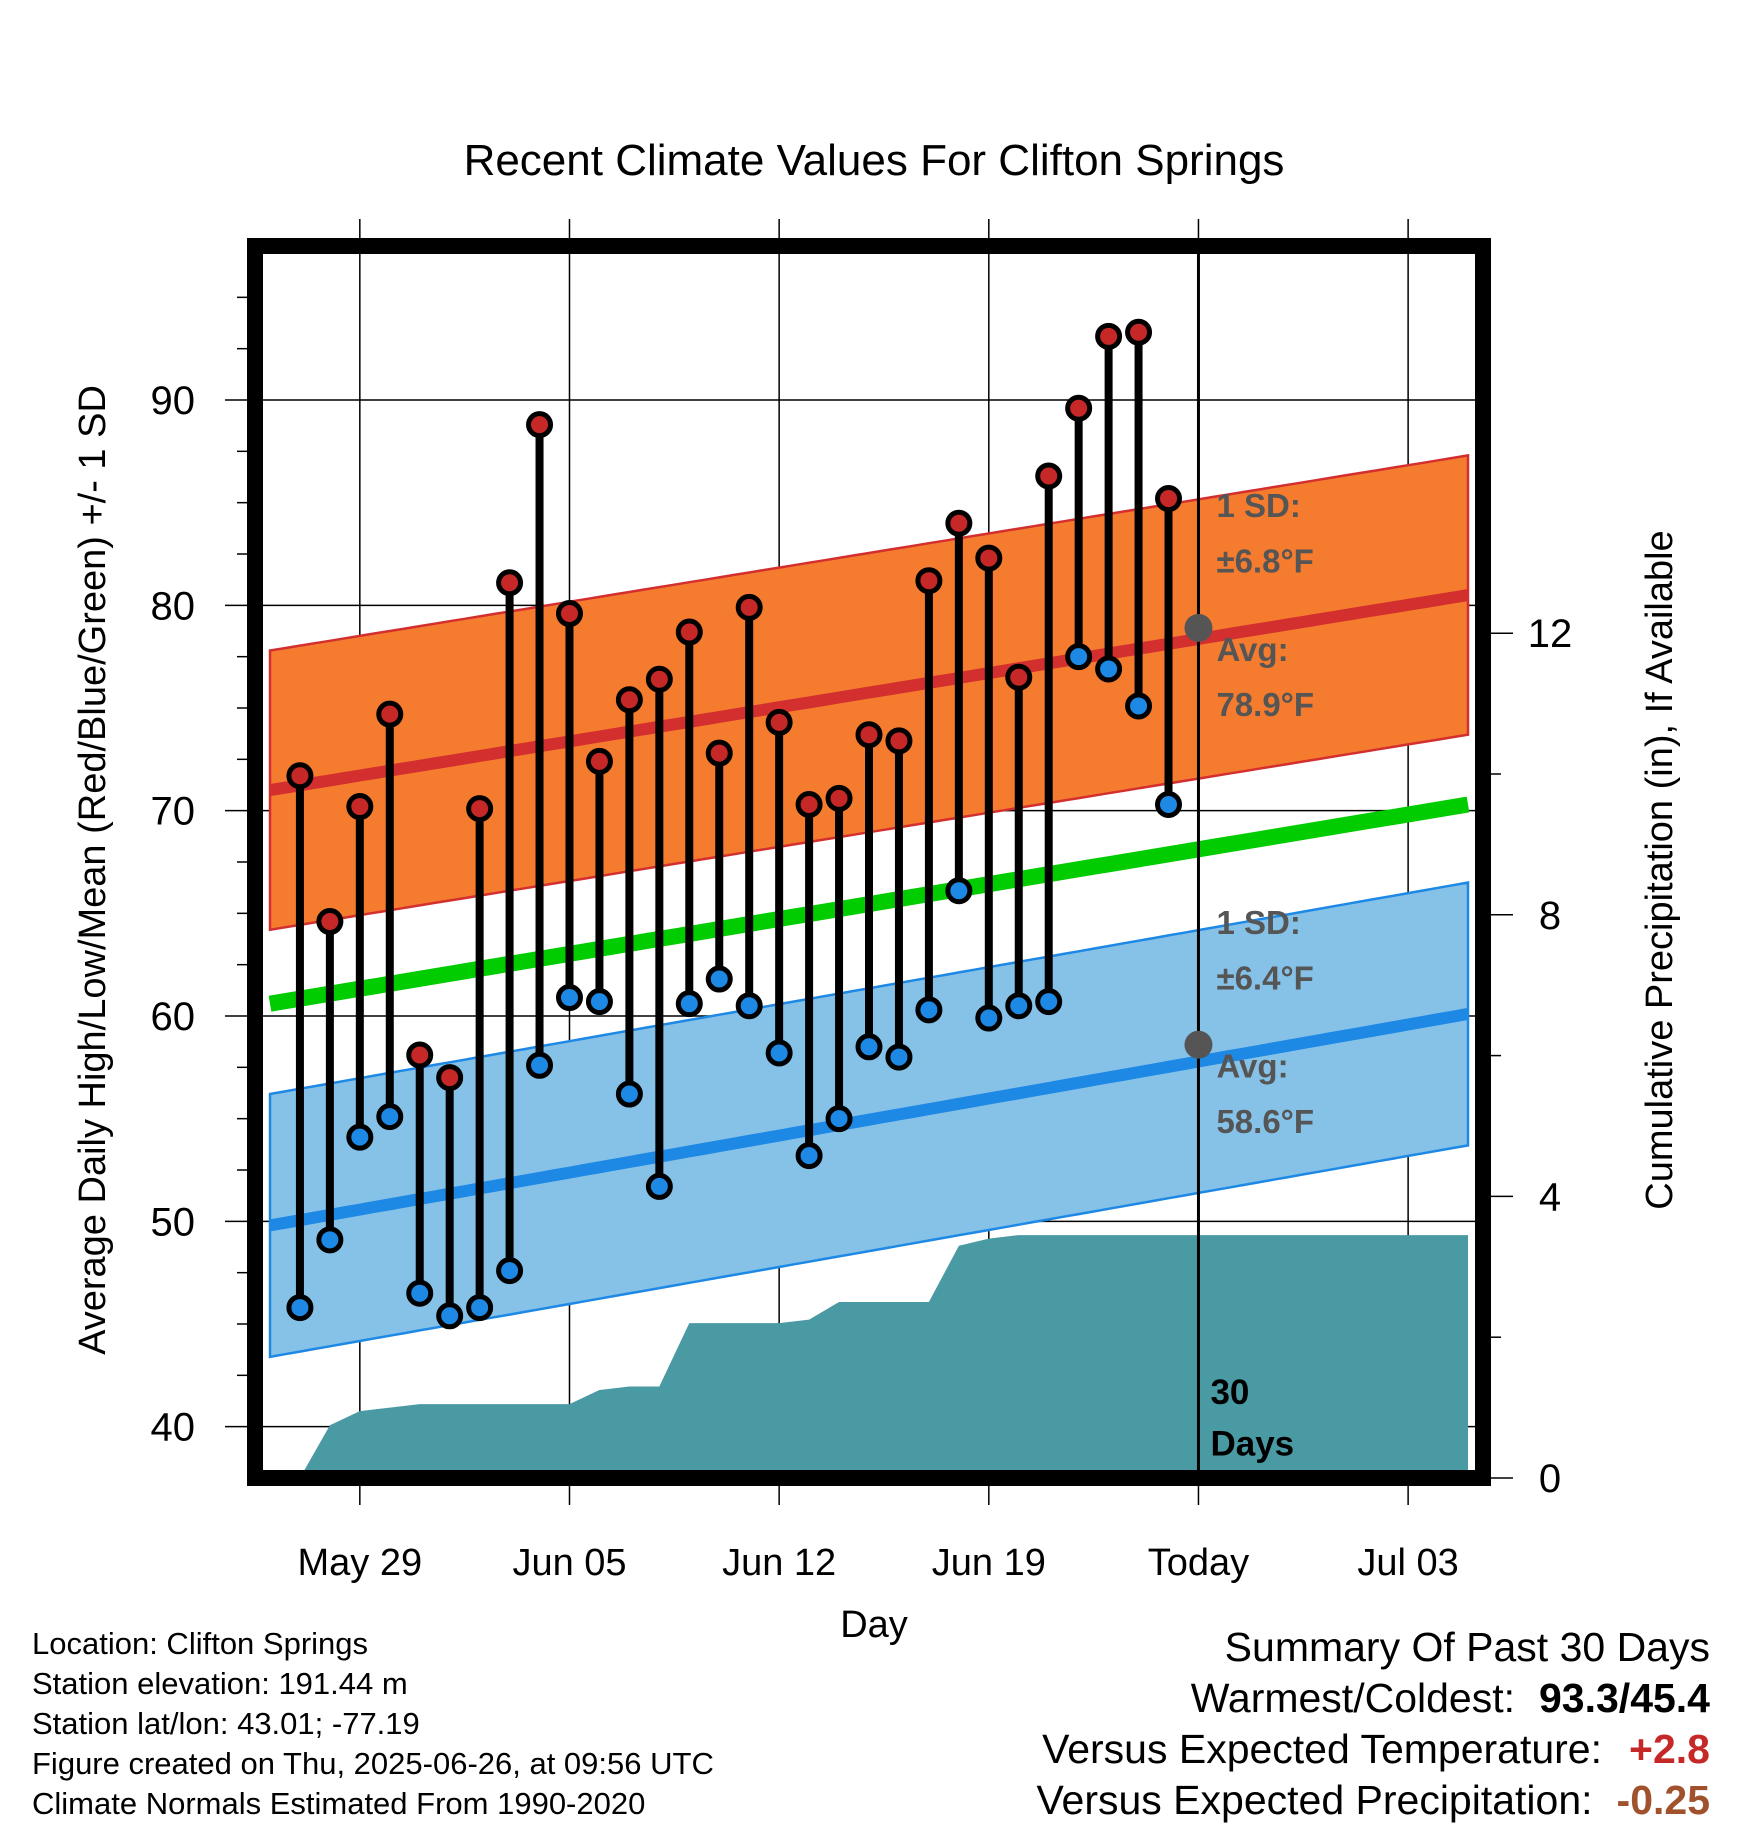  What do you see at coordinates (1252, 1066) in the screenshot?
I see `low-avg-label: Avg:` at bounding box center [1252, 1066].